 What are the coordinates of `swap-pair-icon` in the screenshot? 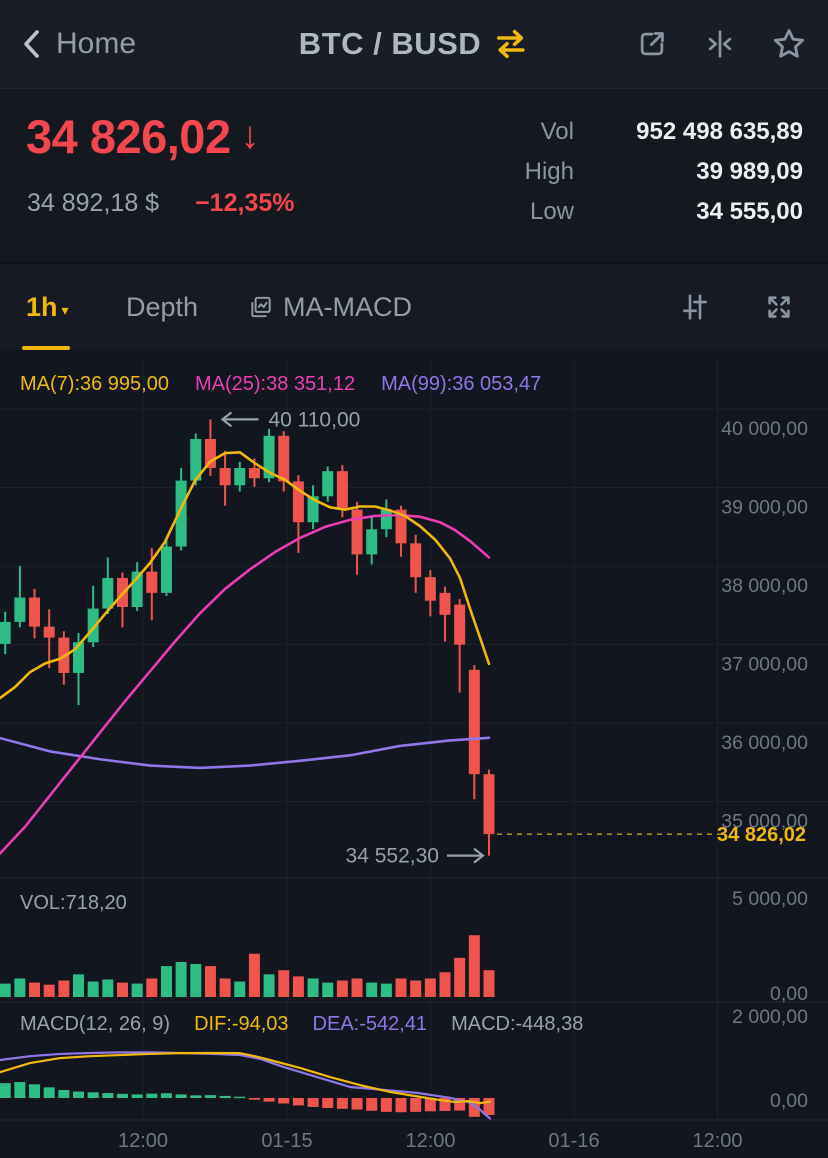 It's located at (511, 44).